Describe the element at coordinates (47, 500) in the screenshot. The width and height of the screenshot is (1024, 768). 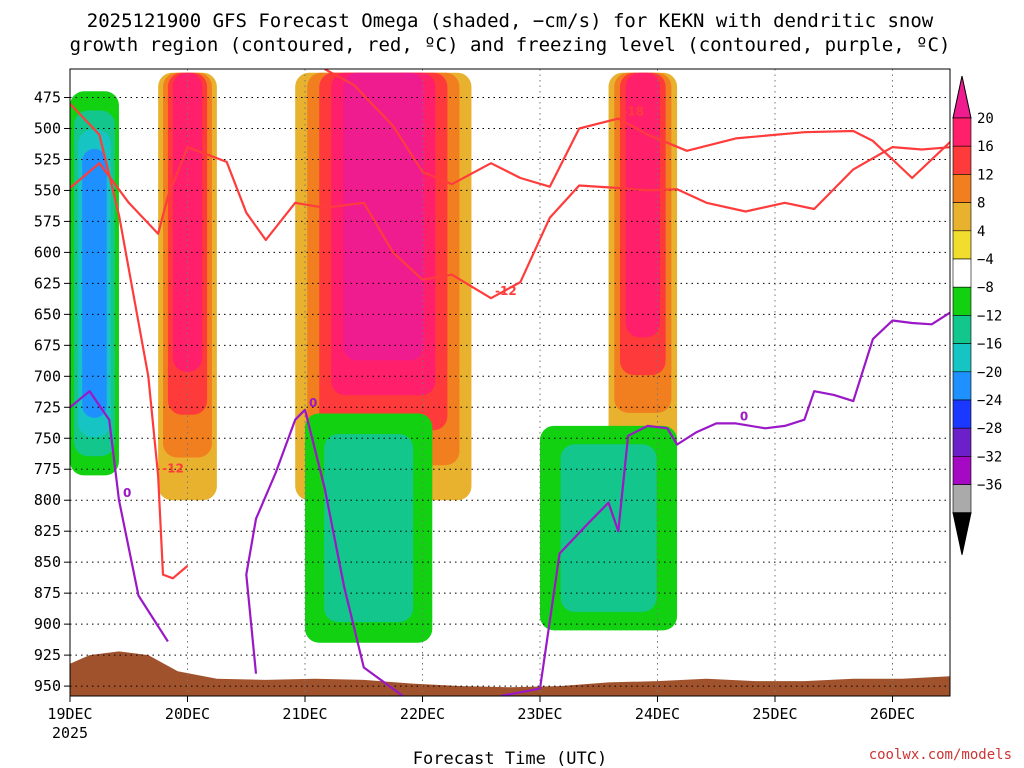
I see `y-tick-label-800: 800` at that location.